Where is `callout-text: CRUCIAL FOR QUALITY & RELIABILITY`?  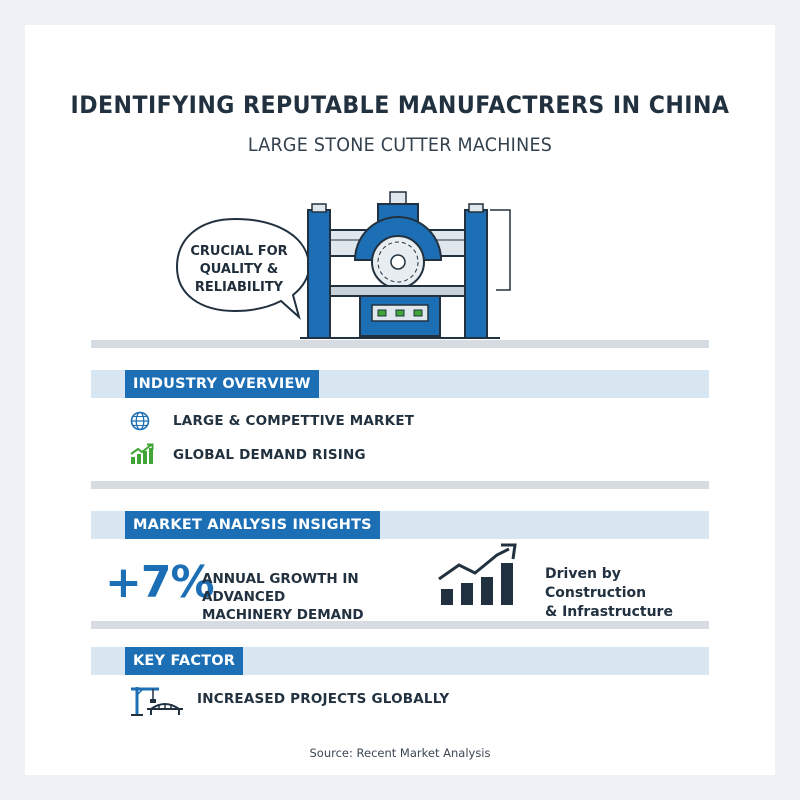
callout-text: CRUCIAL FOR QUALITY & RELIABILITY is located at coordinates (239, 270).